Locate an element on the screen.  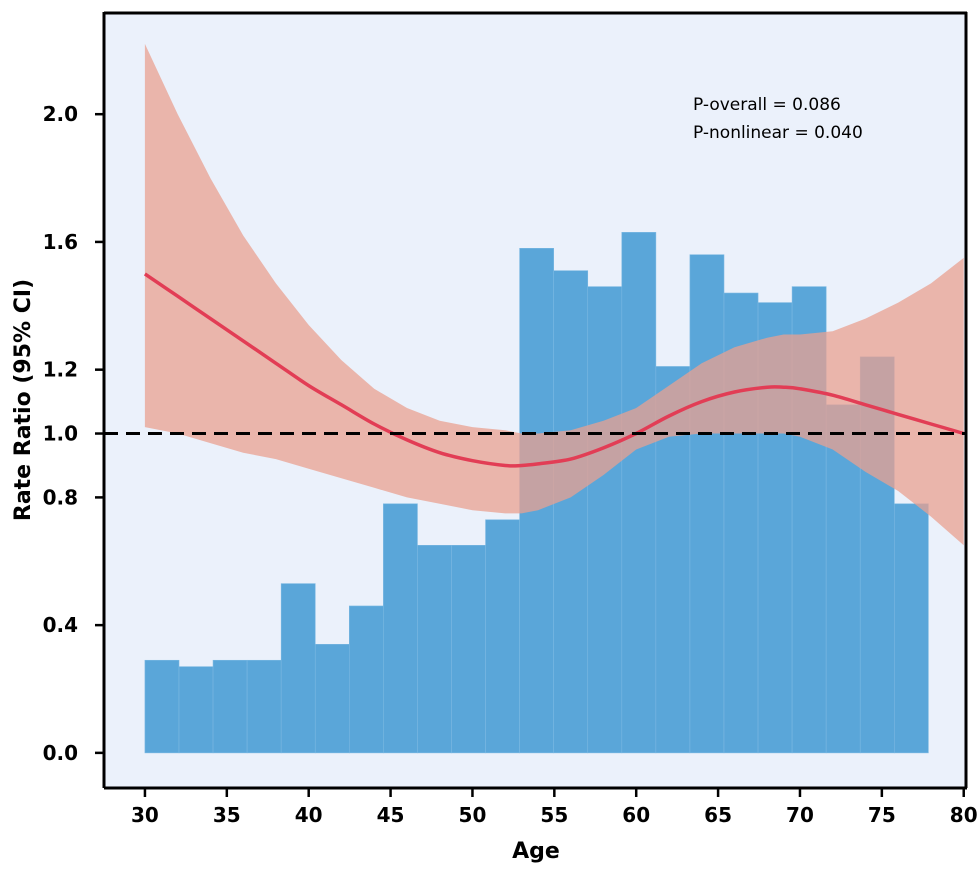
y-tick-label: 0.8 is located at coordinates (60, 497).